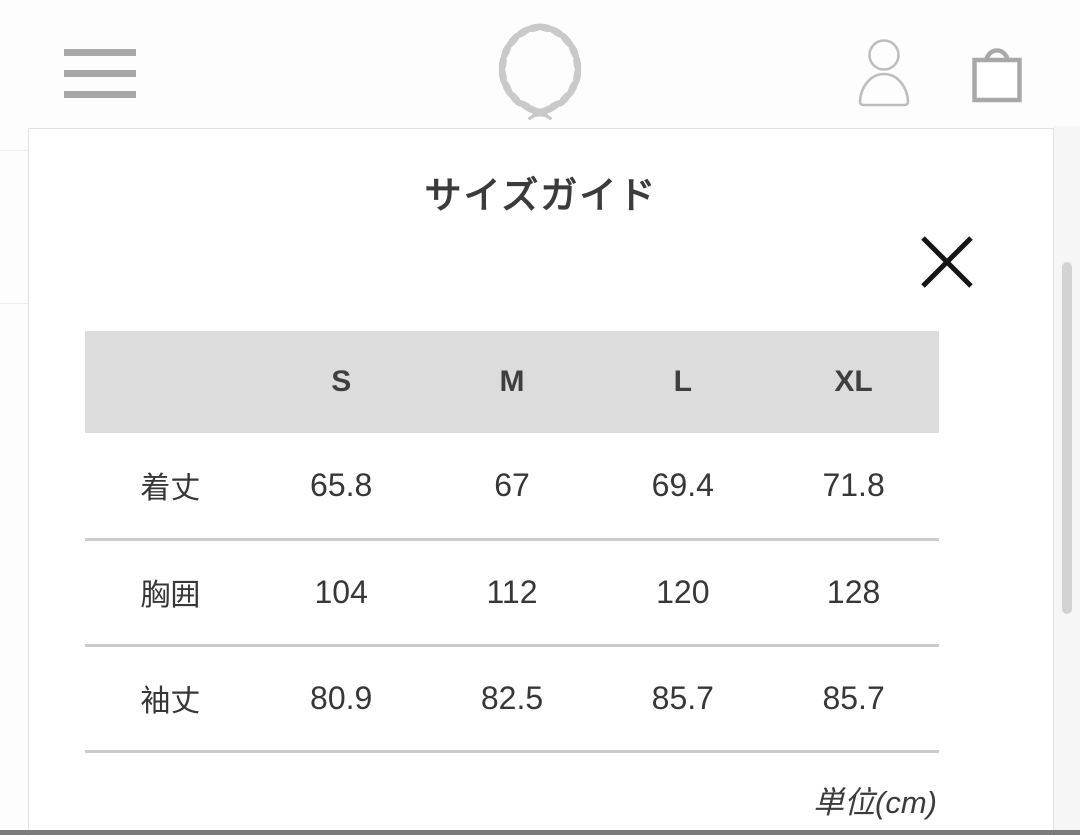  What do you see at coordinates (341, 593) in the screenshot?
I see `value-cell: 104` at bounding box center [341, 593].